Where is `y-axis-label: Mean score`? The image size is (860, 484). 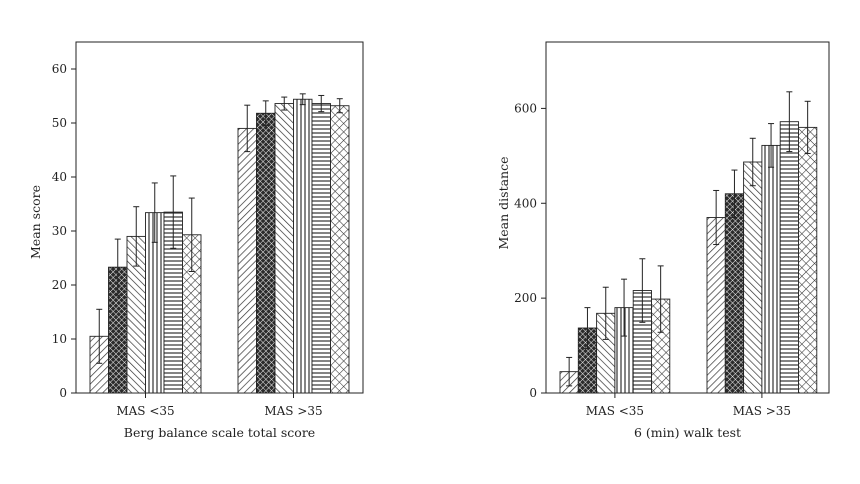 y-axis-label: Mean score is located at coordinates (35, 222).